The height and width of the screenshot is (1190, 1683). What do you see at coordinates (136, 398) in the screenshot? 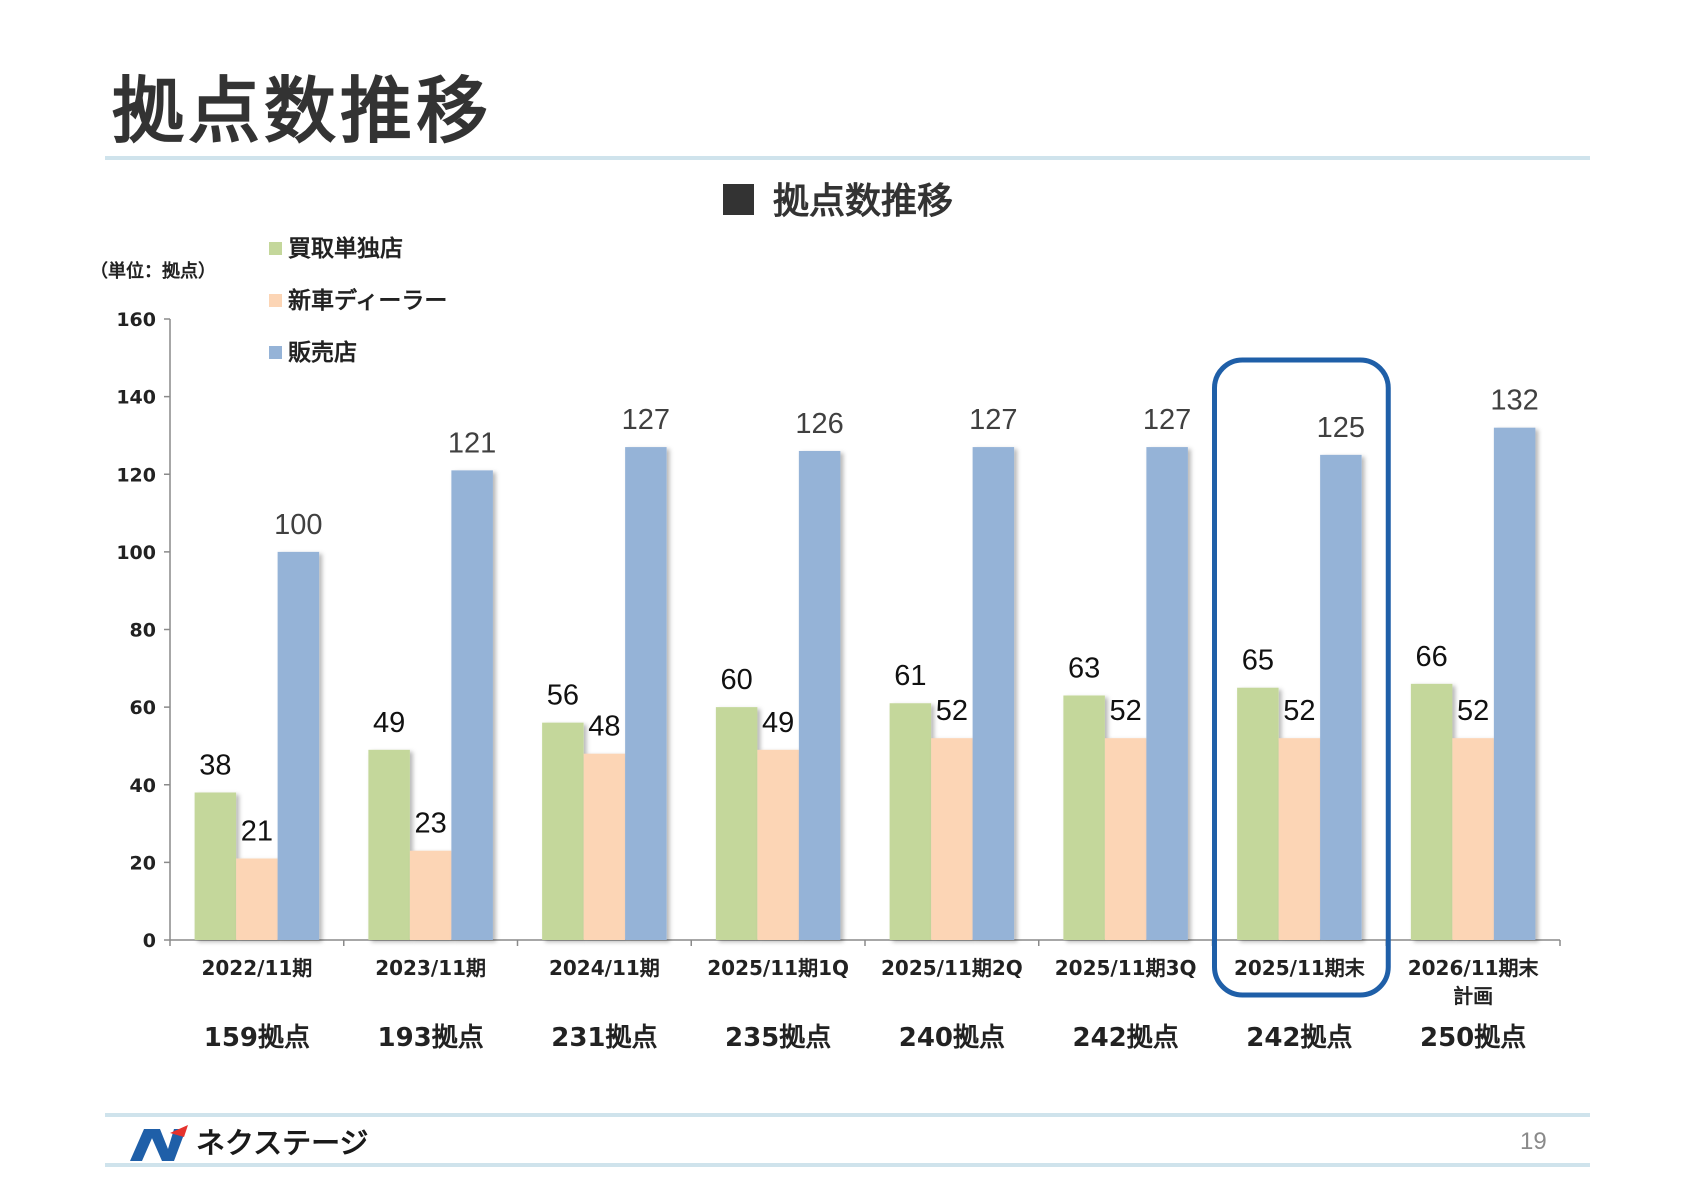
I see `y-tick-label: 140` at bounding box center [136, 398].